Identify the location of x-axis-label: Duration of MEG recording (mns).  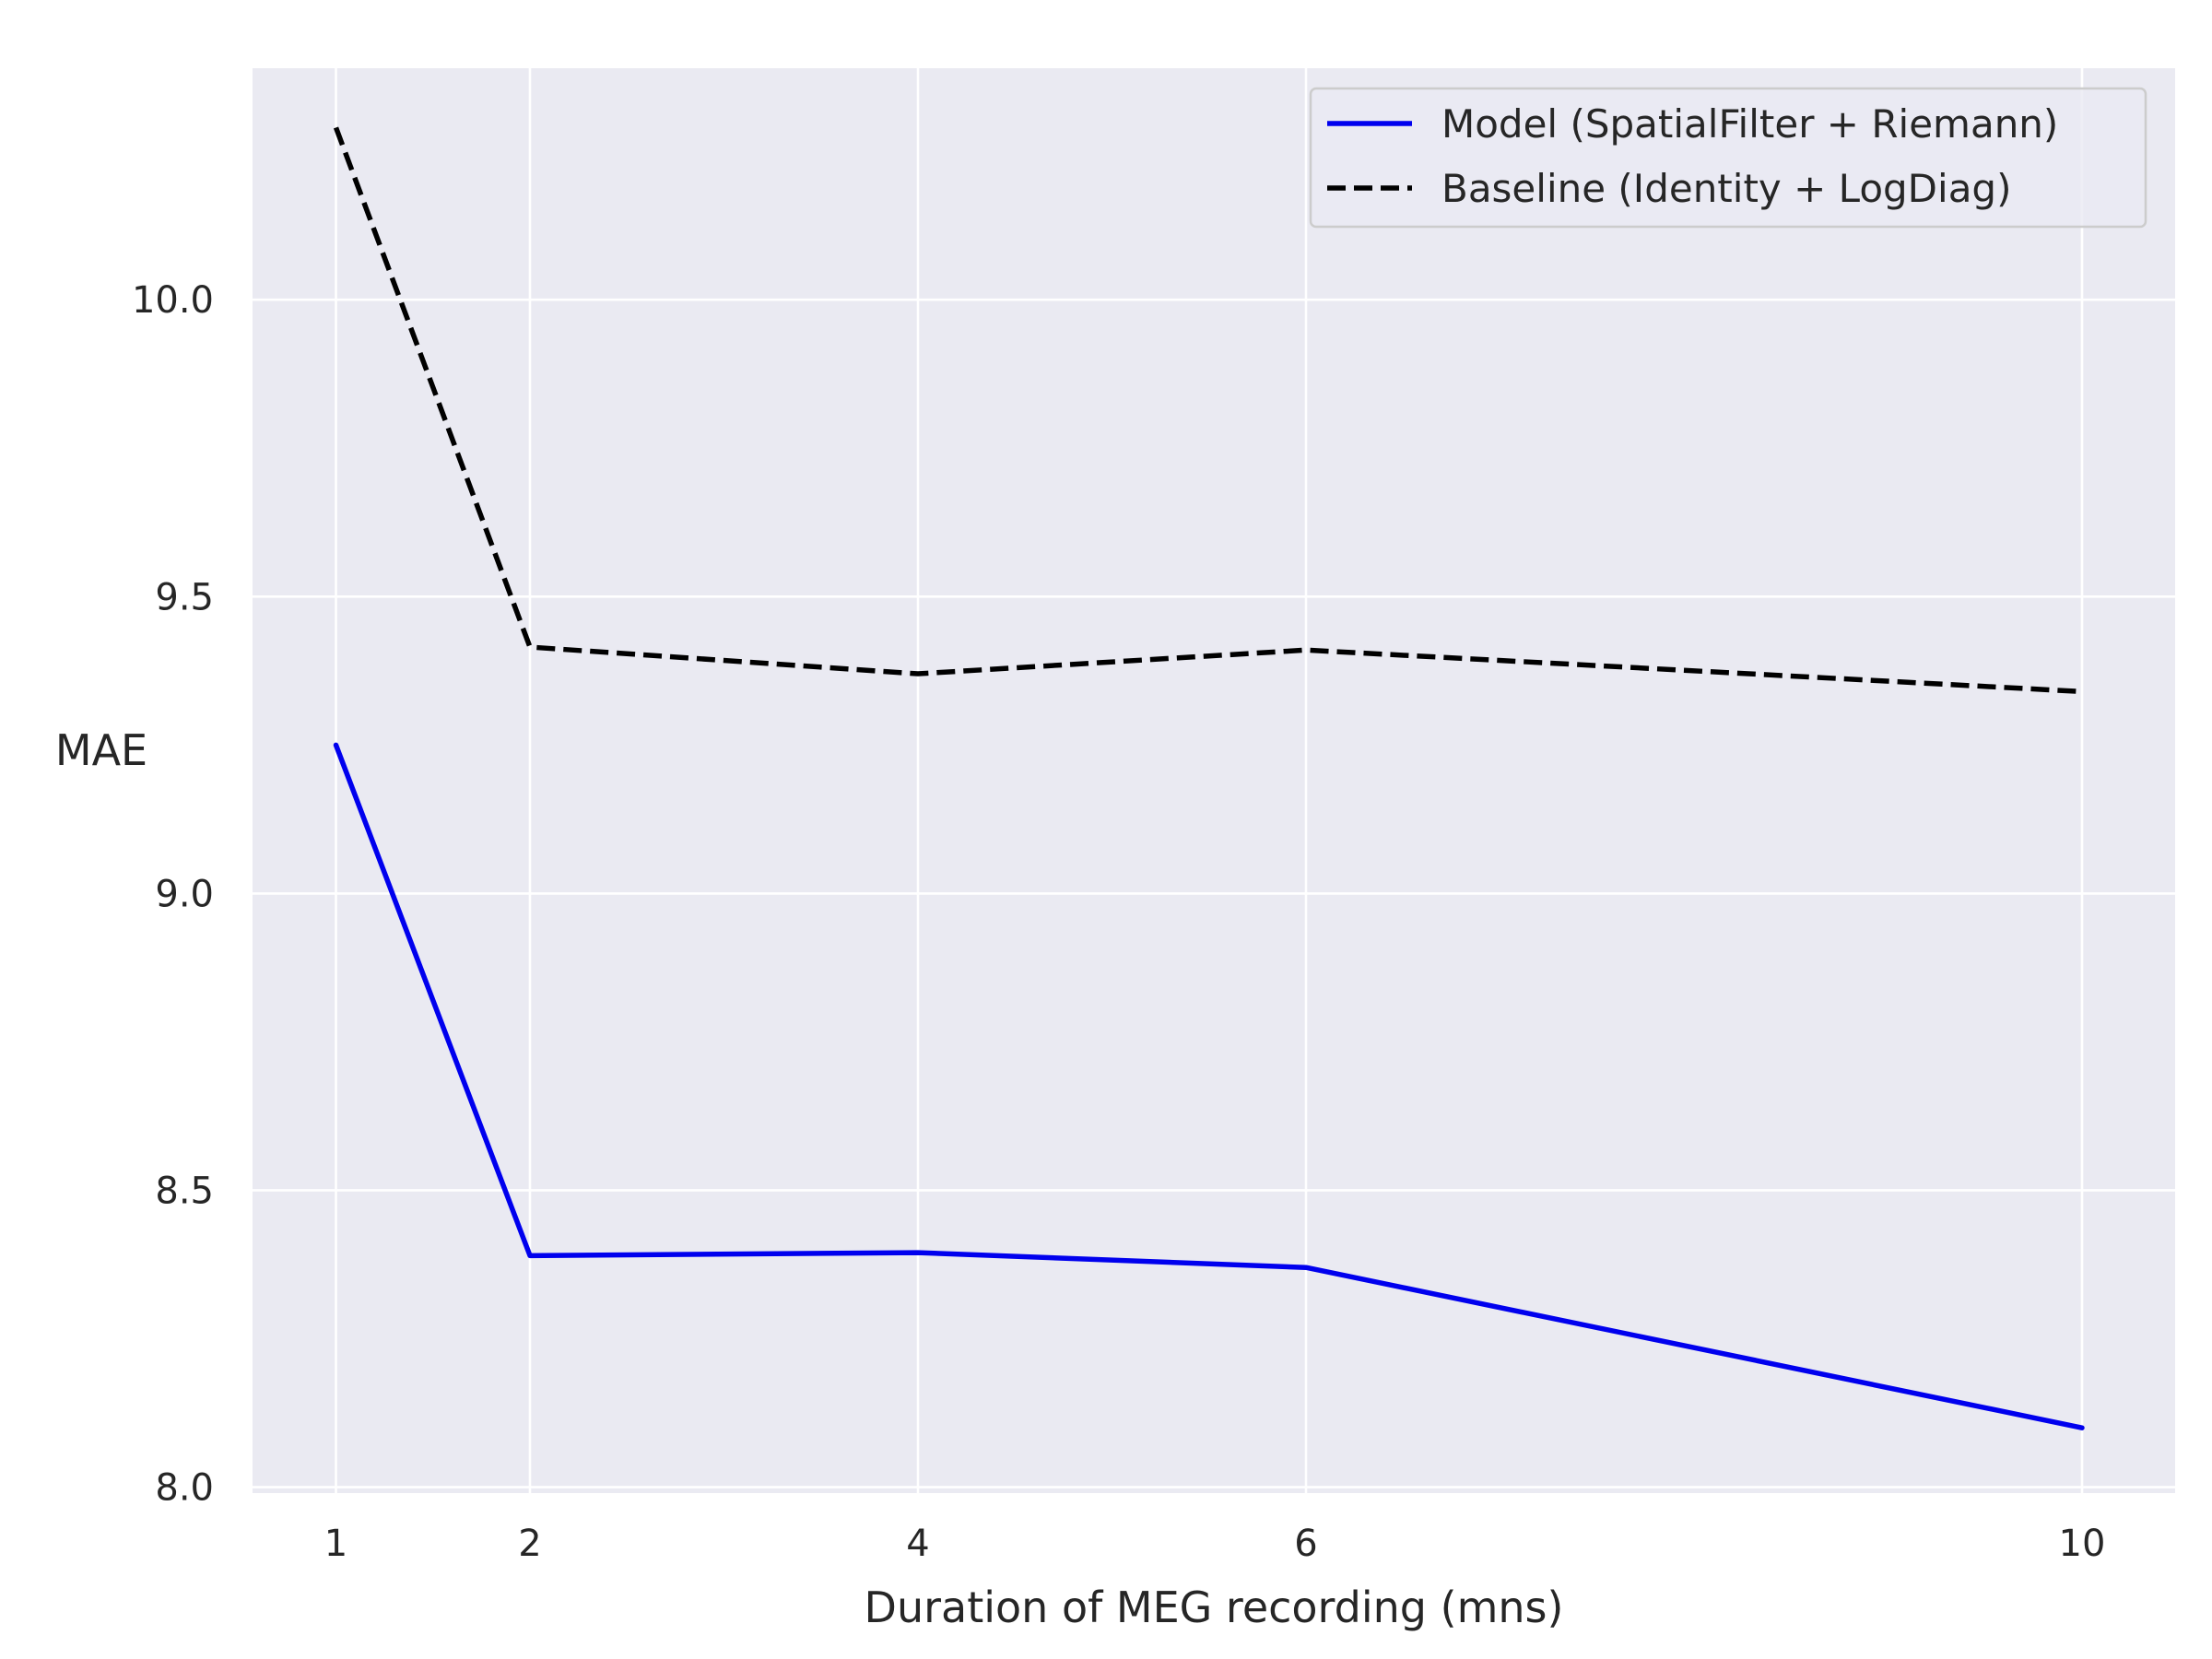
(1214, 1607).